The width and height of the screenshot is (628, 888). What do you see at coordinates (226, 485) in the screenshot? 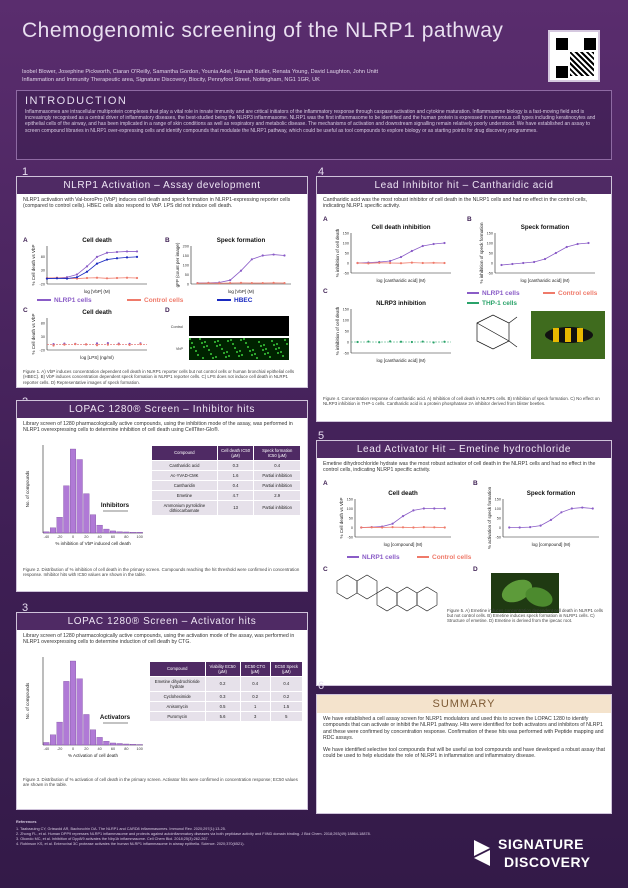
I see `table-row: Cantharidin 0.4 Partial inhibition` at bounding box center [226, 485].